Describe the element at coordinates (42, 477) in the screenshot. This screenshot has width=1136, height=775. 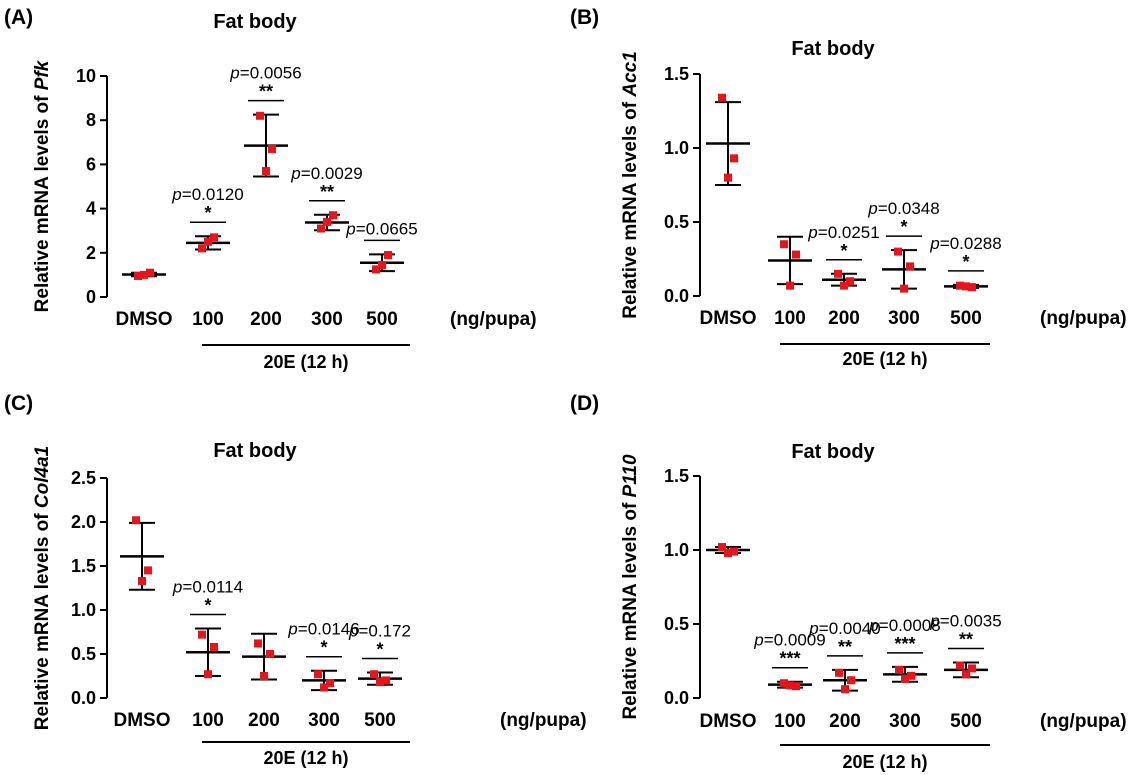
I see `y-axis-label-gene: Col4a1` at that location.